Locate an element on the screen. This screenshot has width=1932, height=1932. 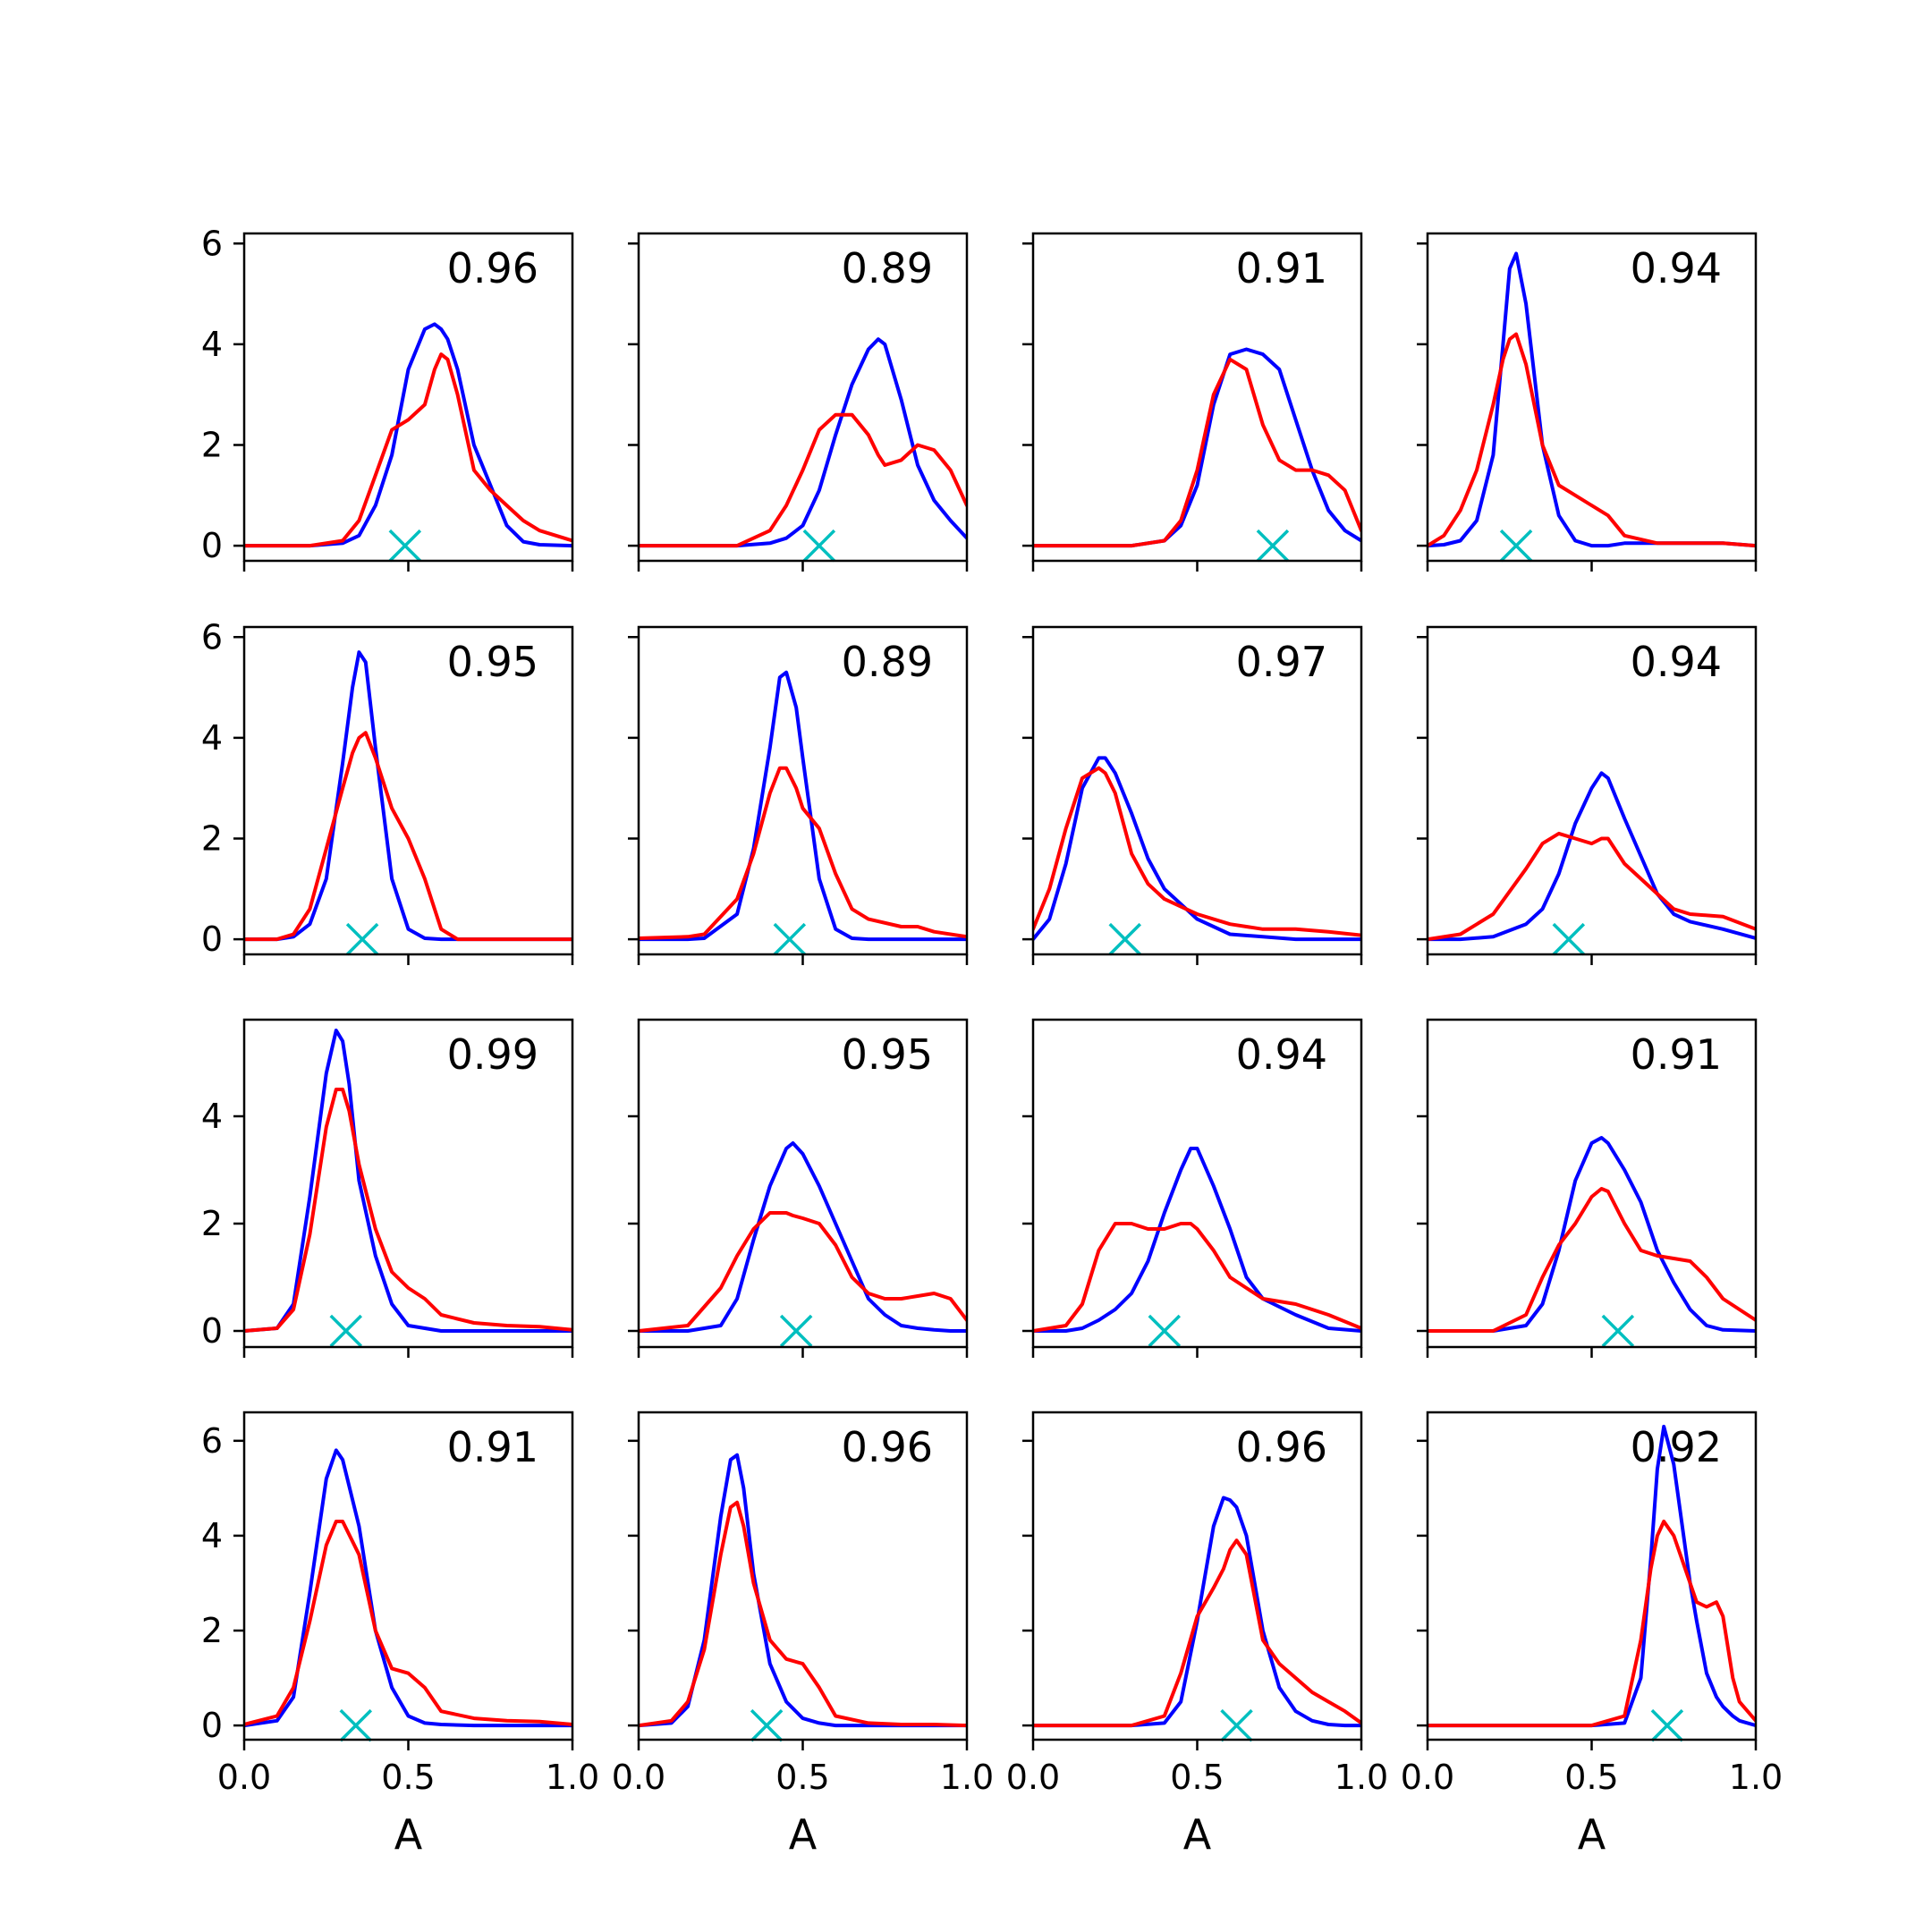
panel-2-3: 0.97 is located at coordinates (1192, 795).